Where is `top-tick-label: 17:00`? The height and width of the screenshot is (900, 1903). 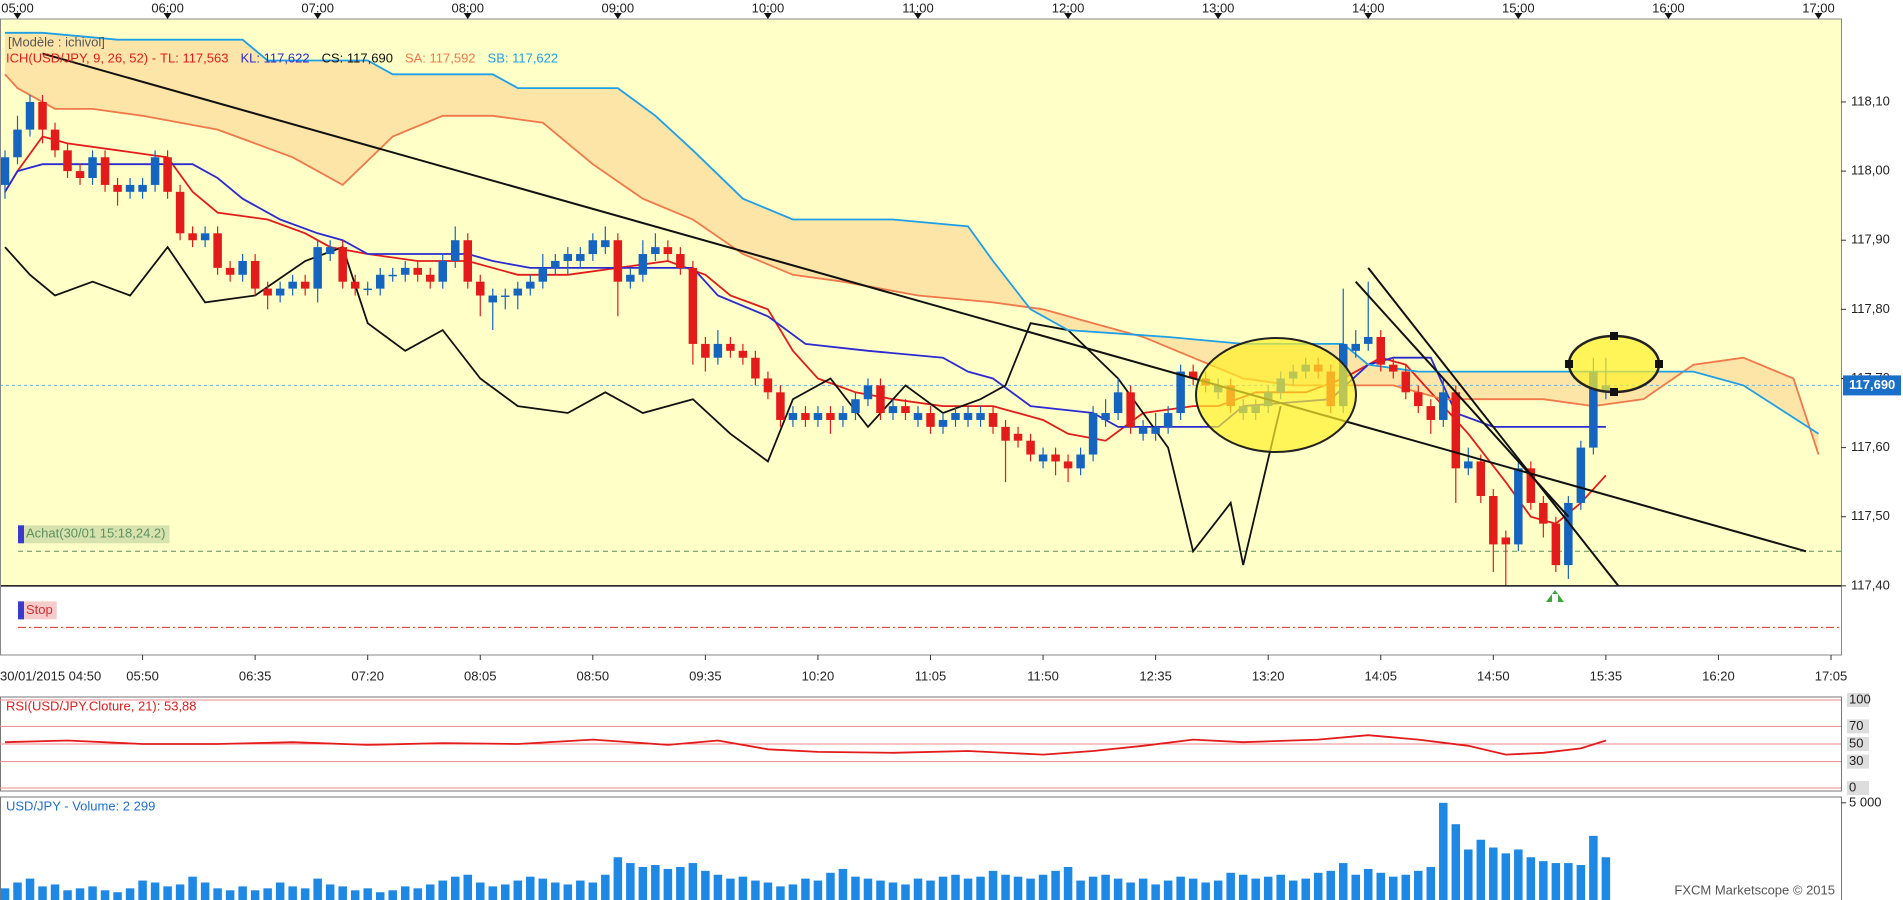
top-tick-label: 17:00 is located at coordinates (1818, 7).